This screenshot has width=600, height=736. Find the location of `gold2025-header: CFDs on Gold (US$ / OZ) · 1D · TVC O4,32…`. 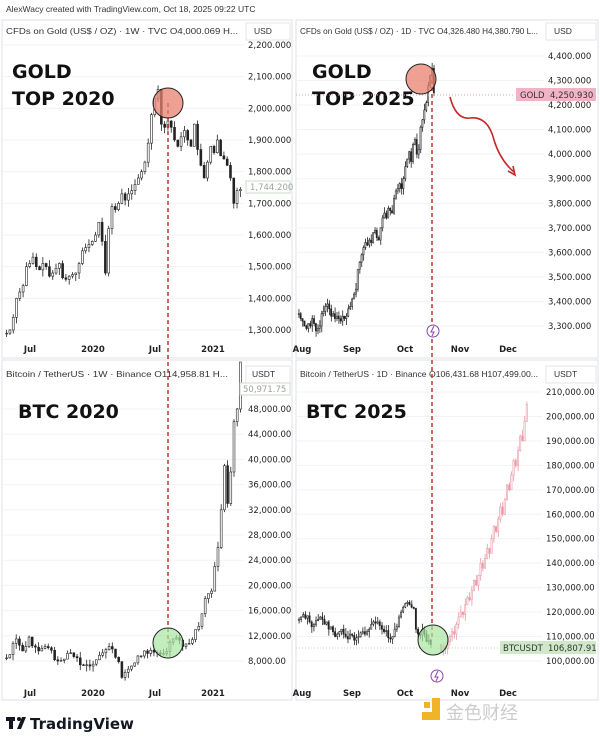

gold2025-header: CFDs on Gold (US$ / OZ) · 1D · TVC O4,32… is located at coordinates (419, 31).